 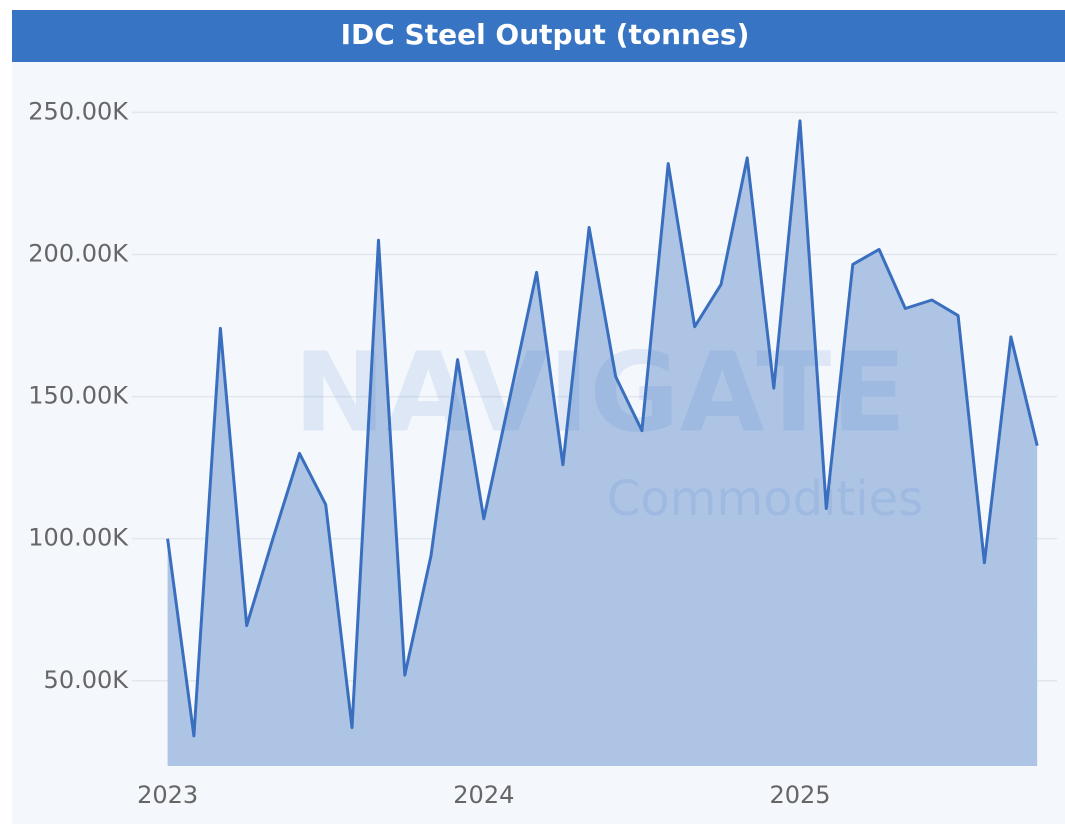 What do you see at coordinates (78, 254) in the screenshot?
I see `y-tick-label: 200.00K` at bounding box center [78, 254].